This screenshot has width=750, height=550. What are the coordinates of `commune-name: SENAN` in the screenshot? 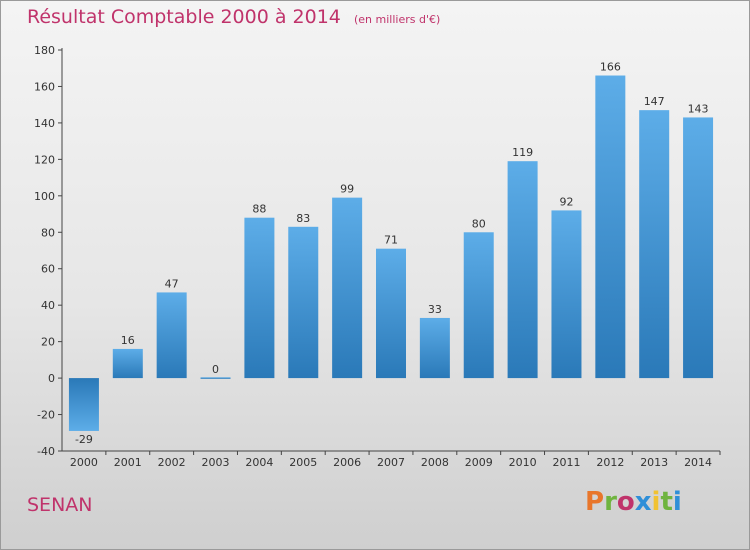 It's located at (60, 505).